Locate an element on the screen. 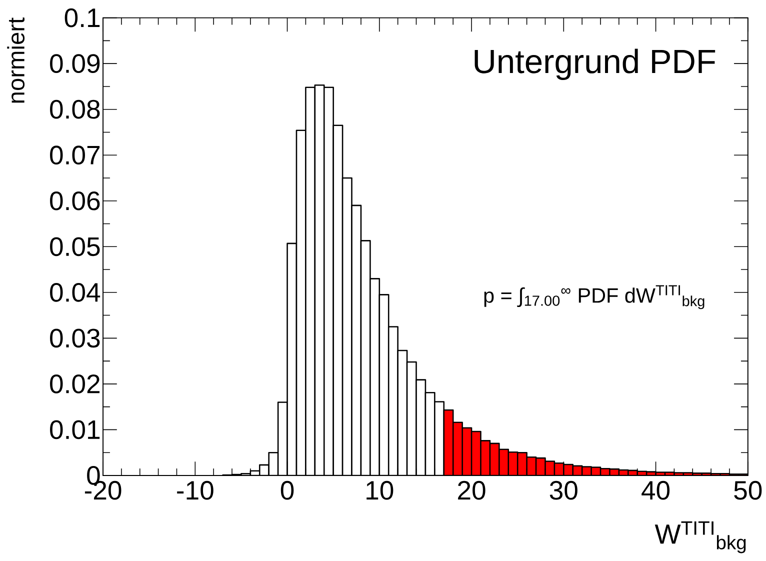  y-tick-label: 0.06 is located at coordinates (75, 201).